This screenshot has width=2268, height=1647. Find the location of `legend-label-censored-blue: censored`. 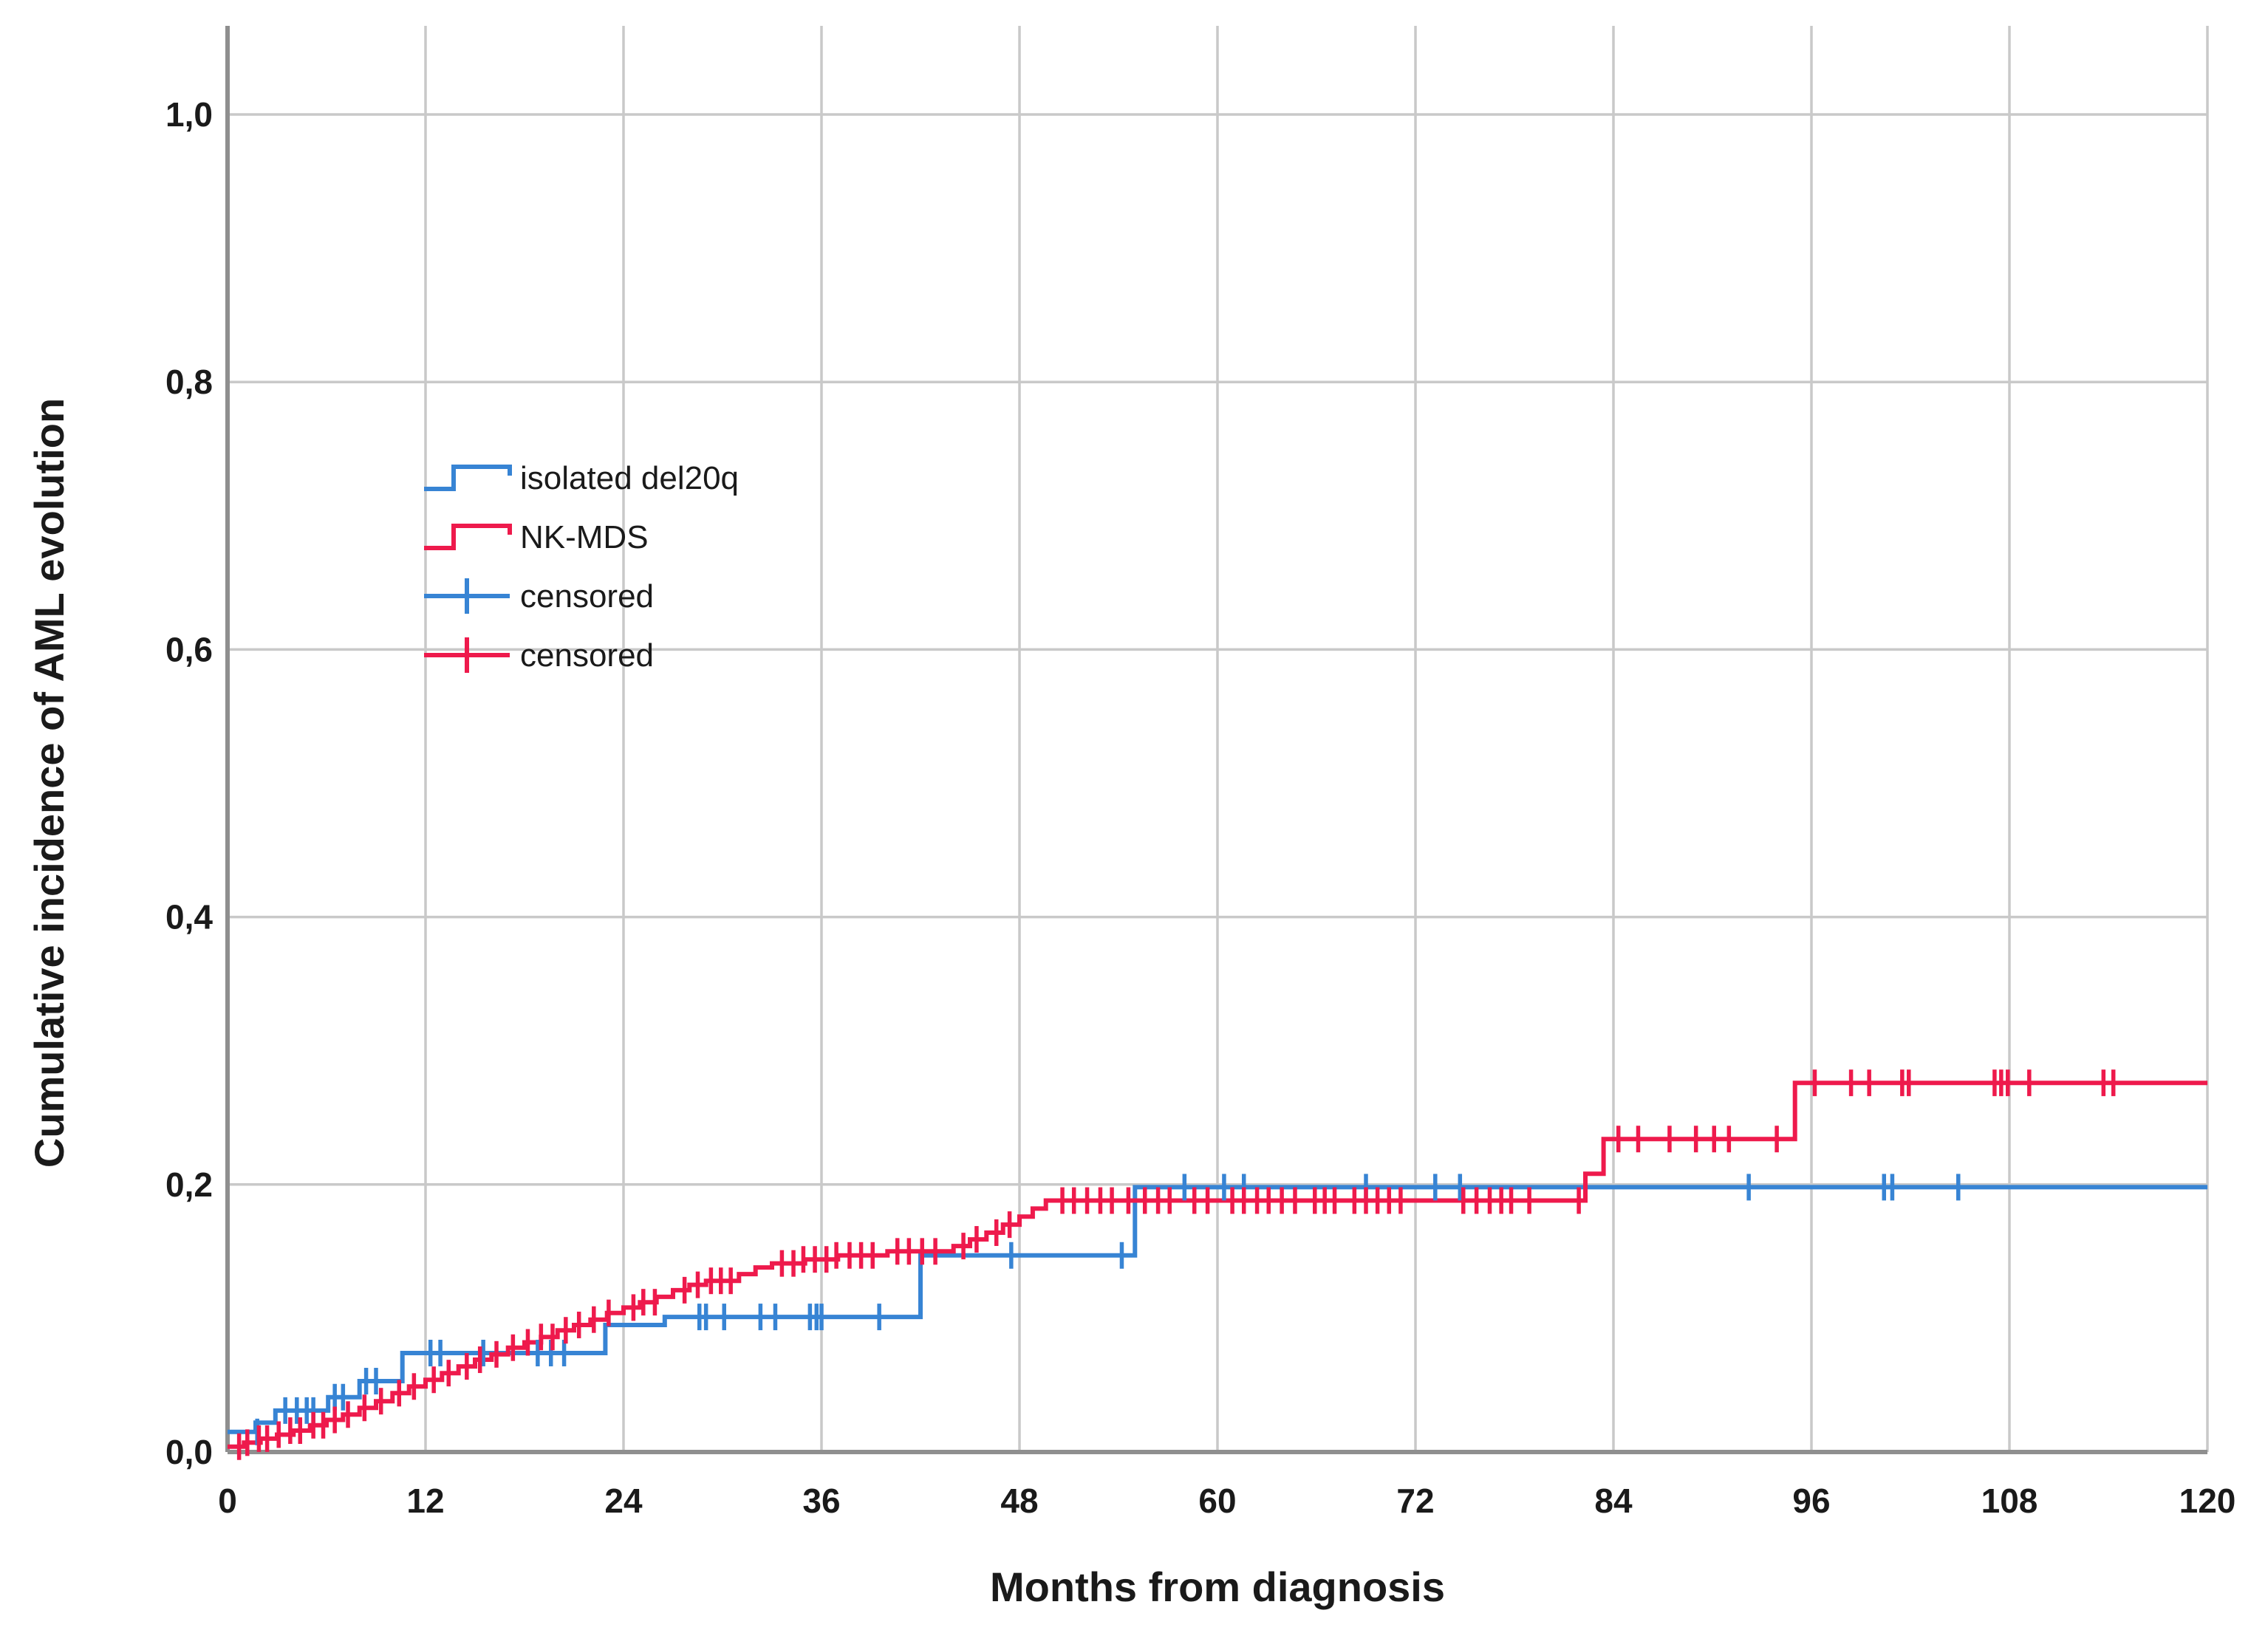

legend-label-censored-blue: censored is located at coordinates (587, 596).